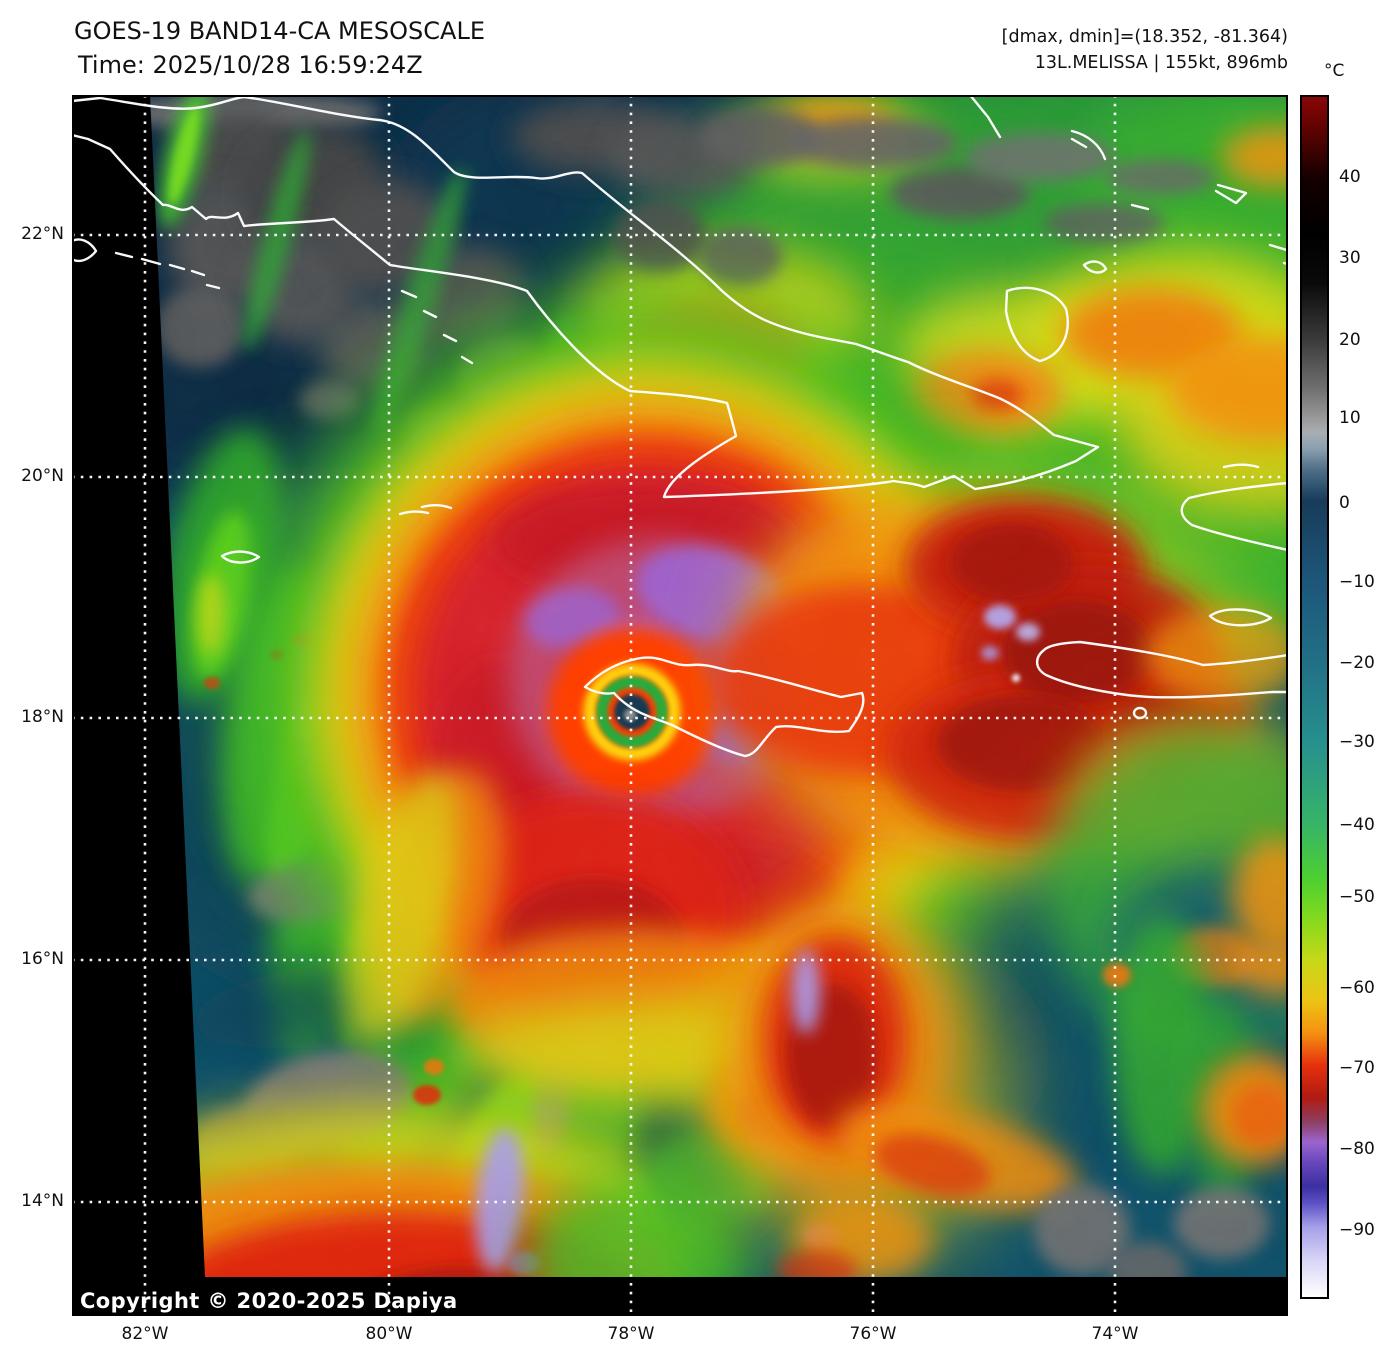 This screenshot has width=1390, height=1359. Describe the element at coordinates (1161, 669) in the screenshot. I see `coastline-hispaniola-south` at that location.